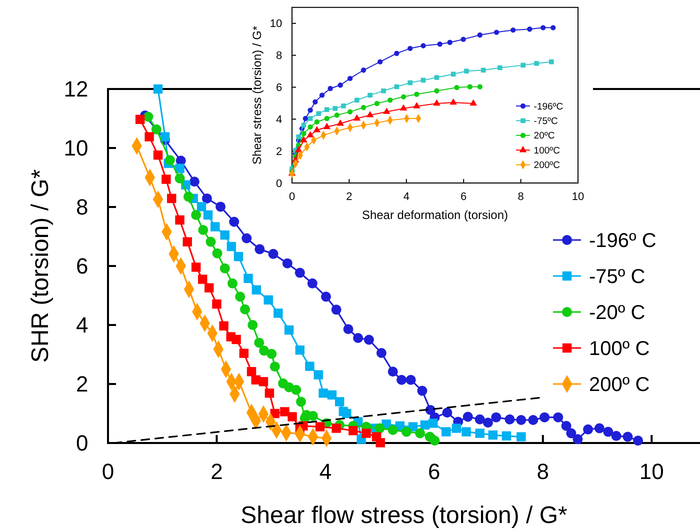 The width and height of the screenshot is (700, 530). I want to click on legend-label: 20ºC, so click(544, 136).